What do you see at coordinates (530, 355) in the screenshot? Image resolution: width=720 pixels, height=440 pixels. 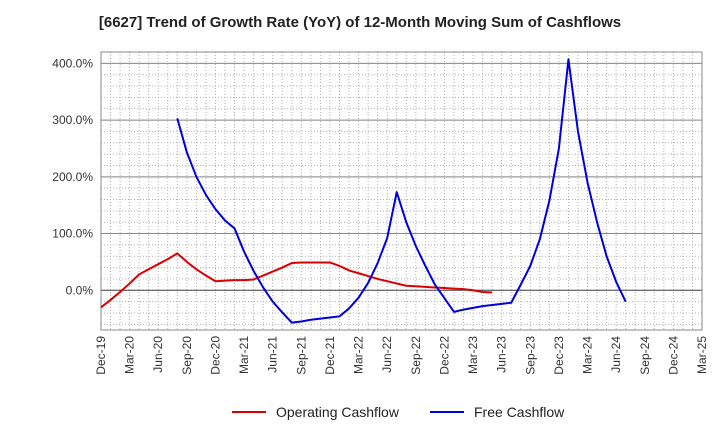 I see `x-tick-label: Sep-23` at bounding box center [530, 355].